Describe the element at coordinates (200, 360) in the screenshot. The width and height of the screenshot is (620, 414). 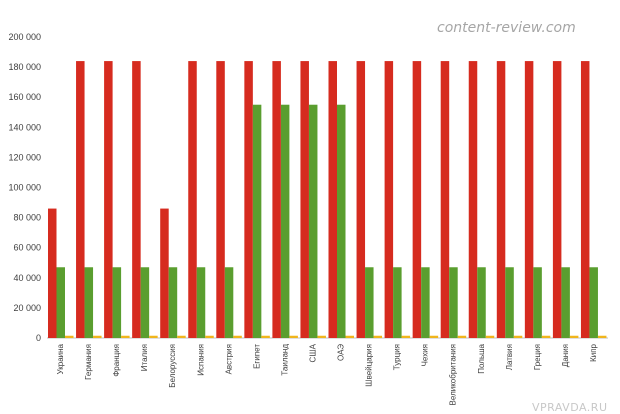
I see `x-tick-label: Испания` at that location.